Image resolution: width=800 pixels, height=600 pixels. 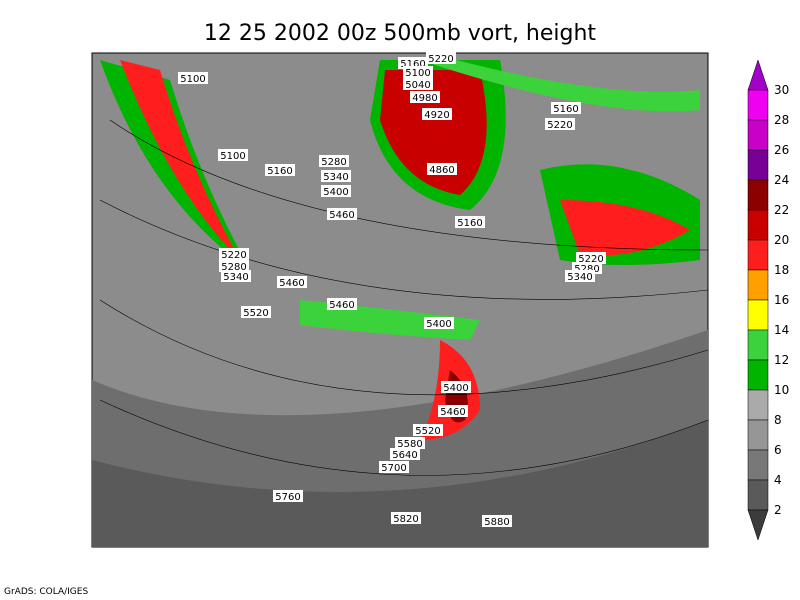 I want to click on colorbar: 30 28 26 24 22 20 18 16 14 12 10 8 6 4 2, so click(x=768, y=300).